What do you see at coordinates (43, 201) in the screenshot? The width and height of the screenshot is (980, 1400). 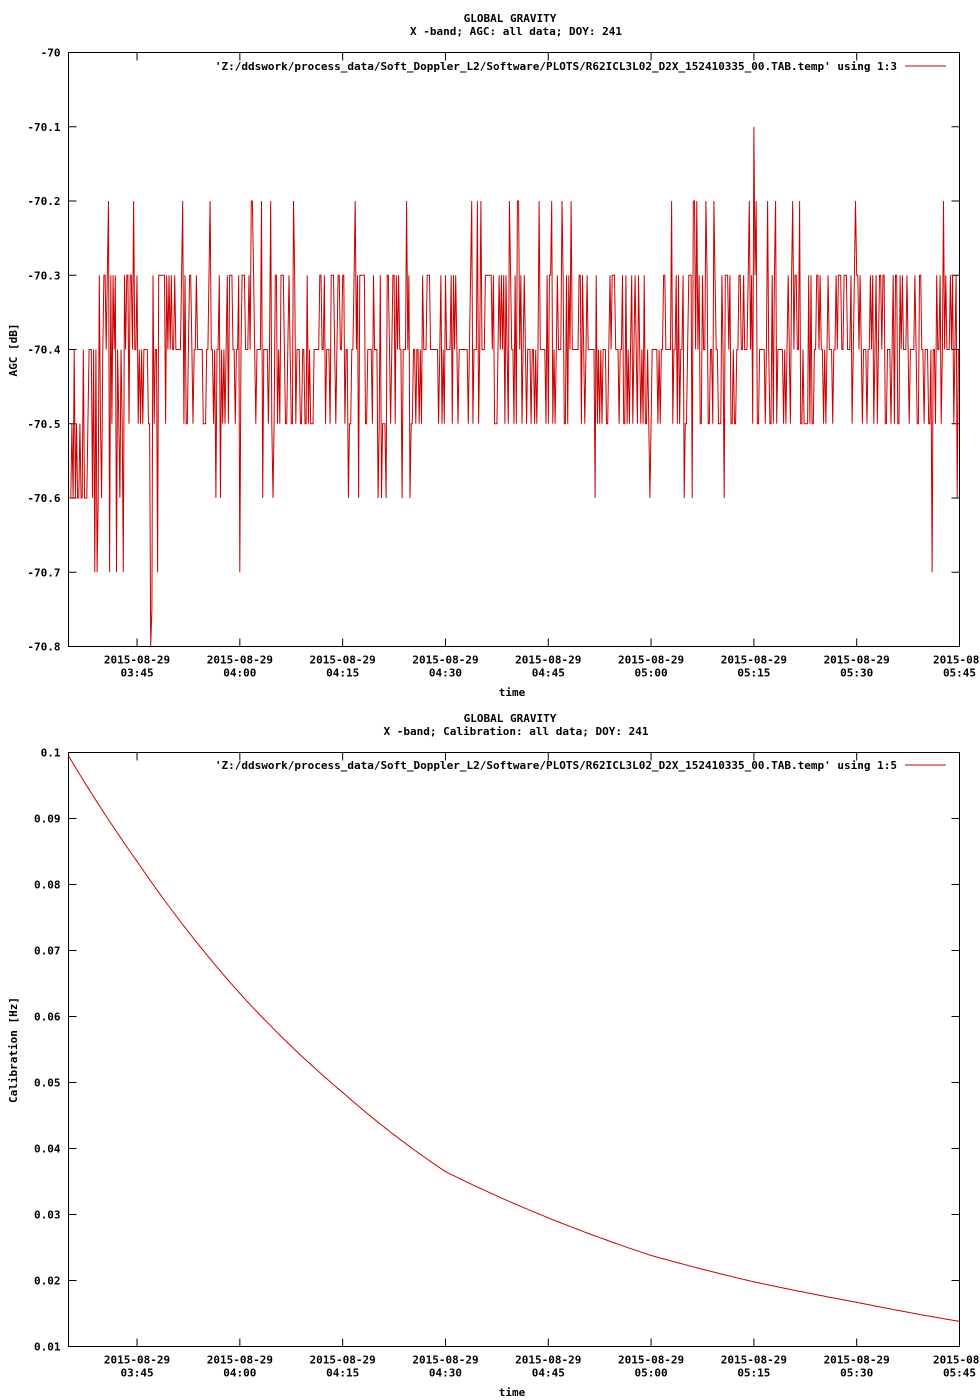 I see `y-tick-label: -70.2` at bounding box center [43, 201].